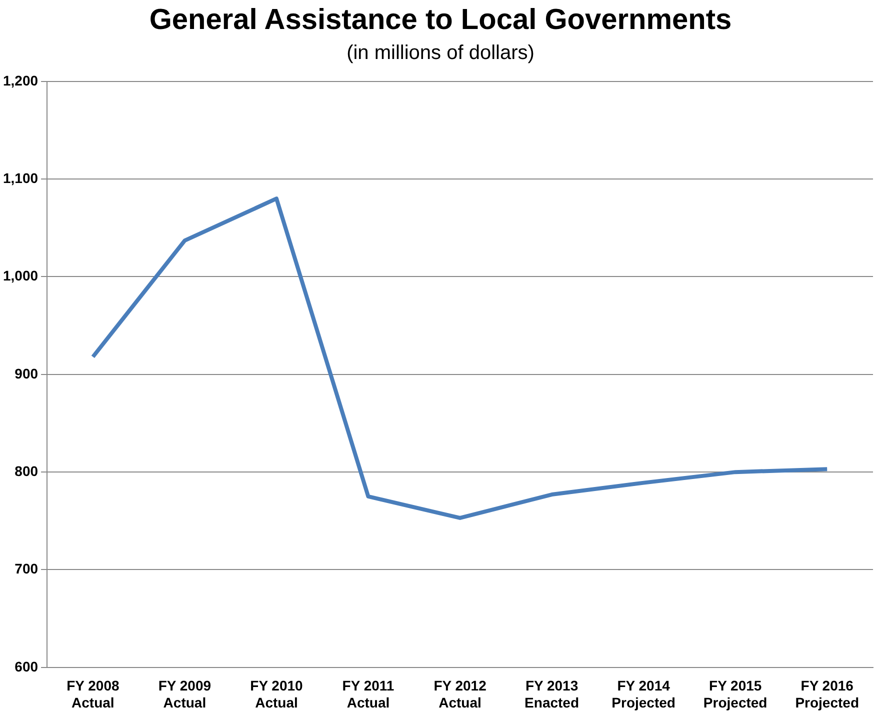 This screenshot has width=881, height=715. What do you see at coordinates (20, 276) in the screenshot?
I see `y-tick-label: 1,000` at bounding box center [20, 276].